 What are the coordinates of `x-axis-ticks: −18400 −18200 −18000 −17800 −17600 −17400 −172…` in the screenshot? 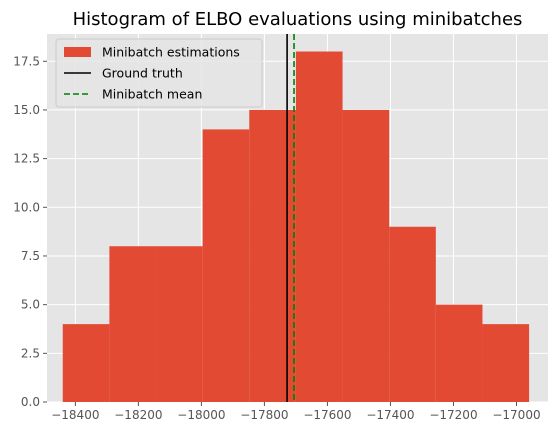 It's located at (296, 412).